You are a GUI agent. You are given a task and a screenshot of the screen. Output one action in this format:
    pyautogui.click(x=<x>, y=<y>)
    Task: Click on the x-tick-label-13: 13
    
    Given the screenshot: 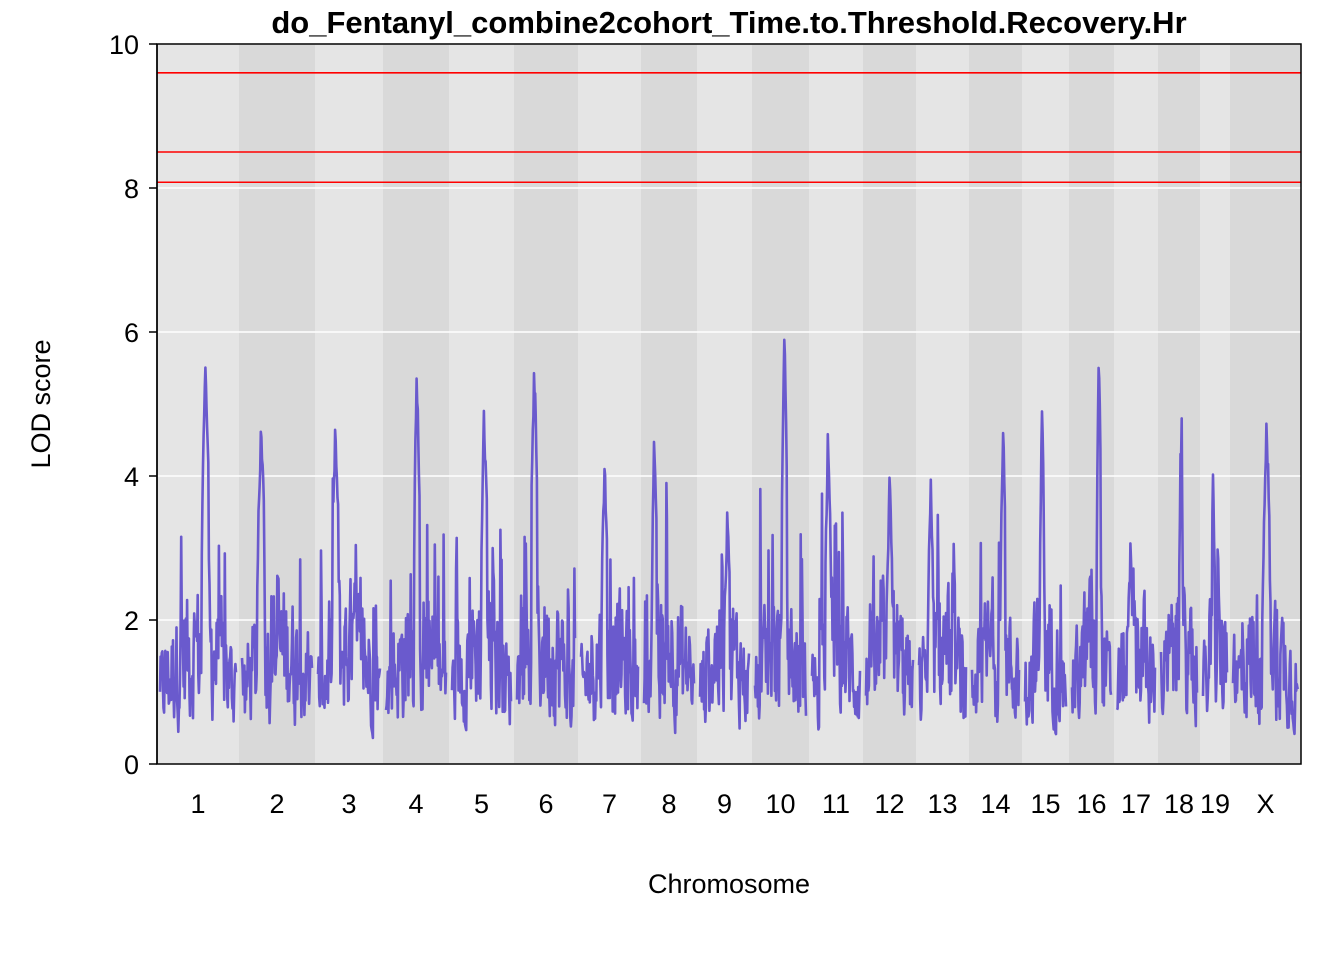 What is the action you would take?
    pyautogui.click(x=942, y=804)
    